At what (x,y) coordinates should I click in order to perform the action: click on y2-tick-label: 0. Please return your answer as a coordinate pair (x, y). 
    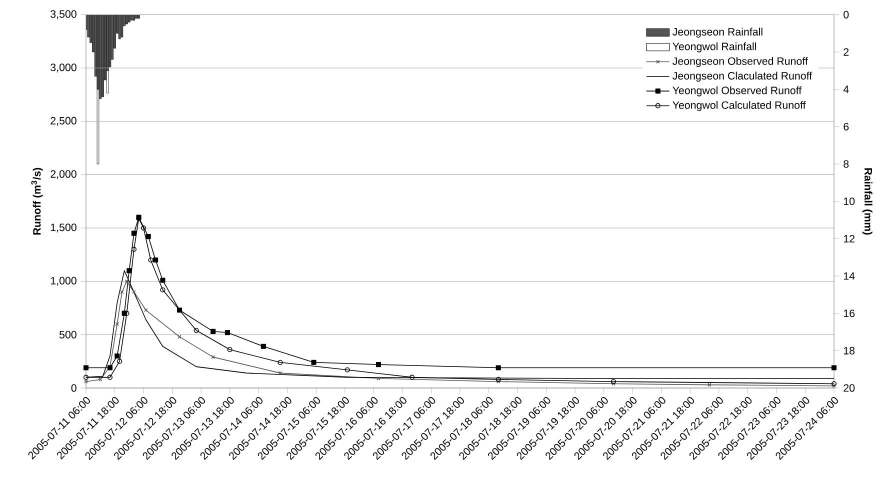
    Looking at the image, I should click on (846, 14).